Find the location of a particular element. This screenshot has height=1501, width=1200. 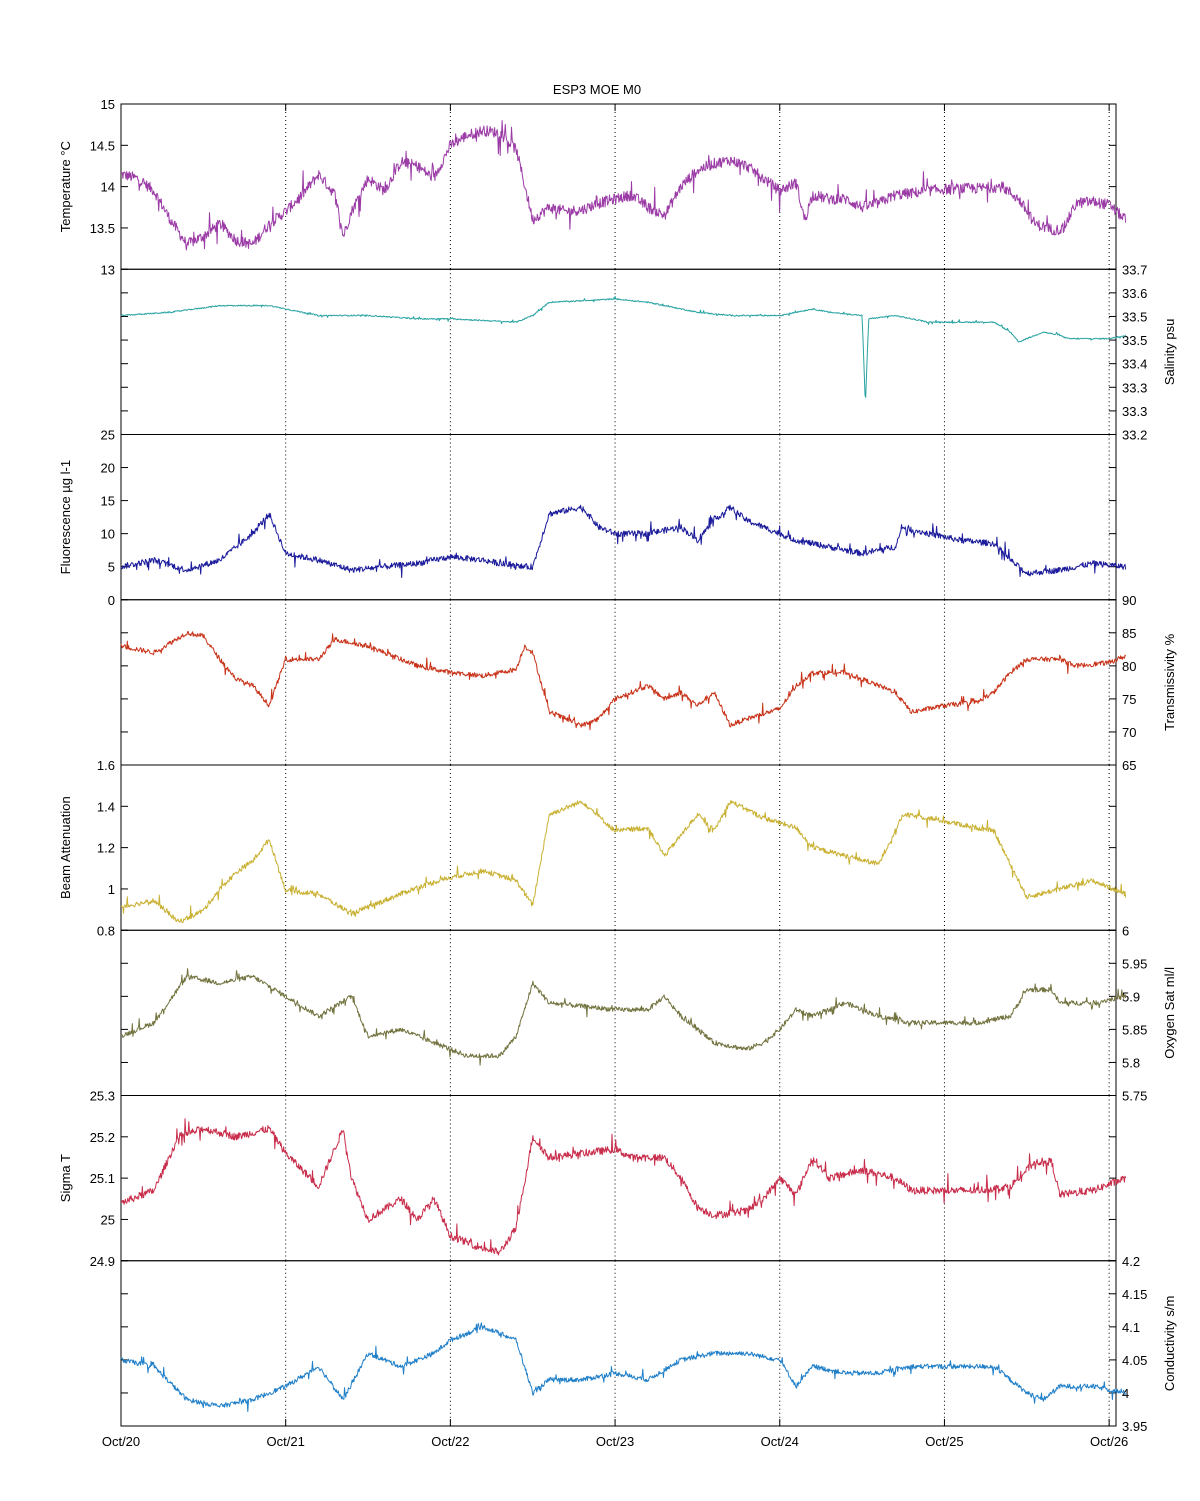

salinity-frame is located at coordinates (618, 351).